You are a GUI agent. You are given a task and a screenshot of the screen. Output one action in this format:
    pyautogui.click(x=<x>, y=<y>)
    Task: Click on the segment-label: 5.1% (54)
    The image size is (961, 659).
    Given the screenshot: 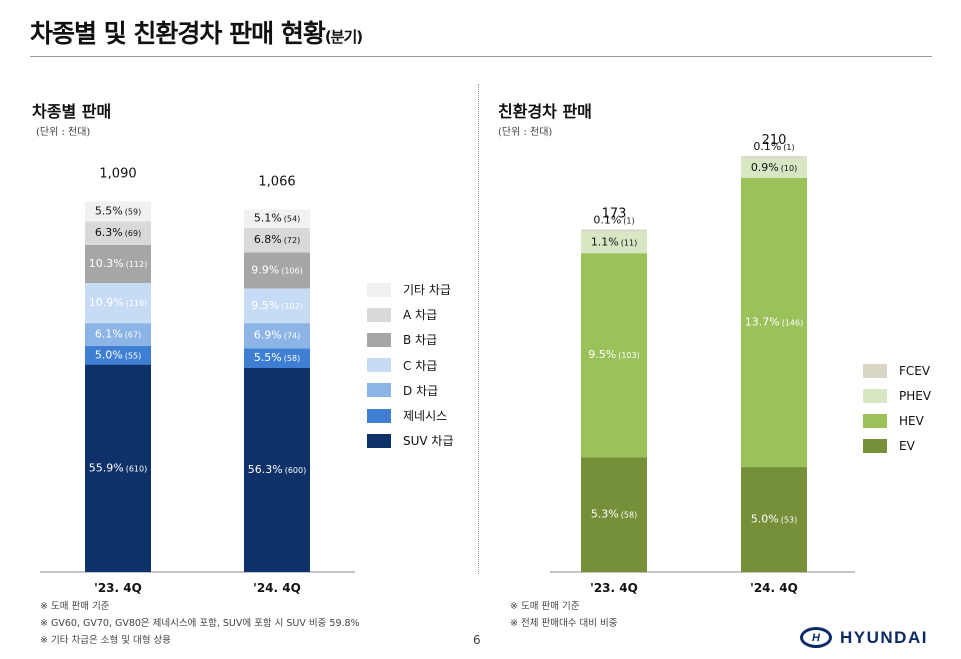 What is the action you would take?
    pyautogui.click(x=277, y=218)
    